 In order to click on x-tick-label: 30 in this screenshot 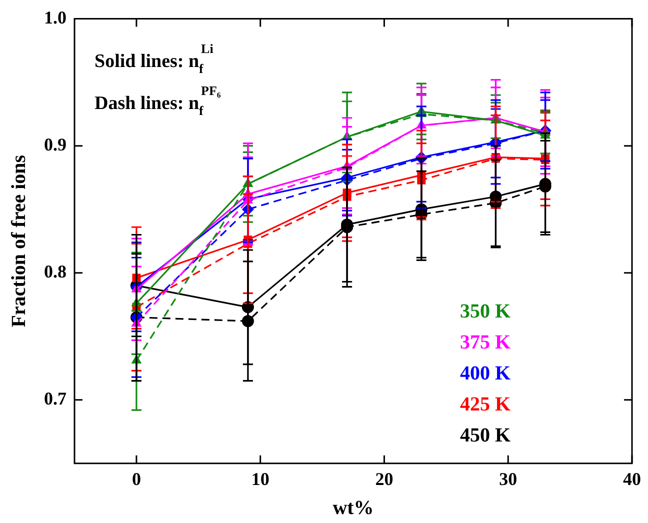, I will do `click(508, 478)`.